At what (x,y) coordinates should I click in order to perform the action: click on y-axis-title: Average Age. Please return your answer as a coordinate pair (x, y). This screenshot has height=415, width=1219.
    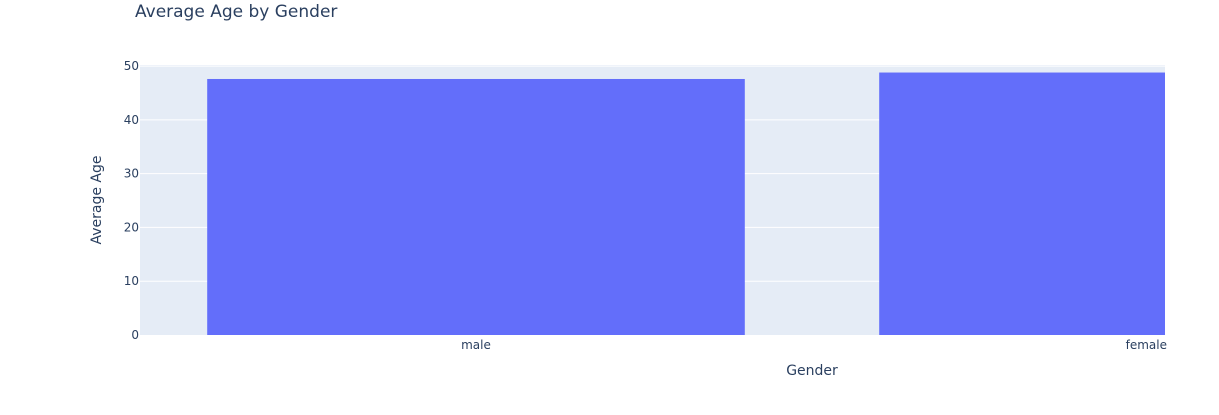
    Looking at the image, I should click on (97, 199).